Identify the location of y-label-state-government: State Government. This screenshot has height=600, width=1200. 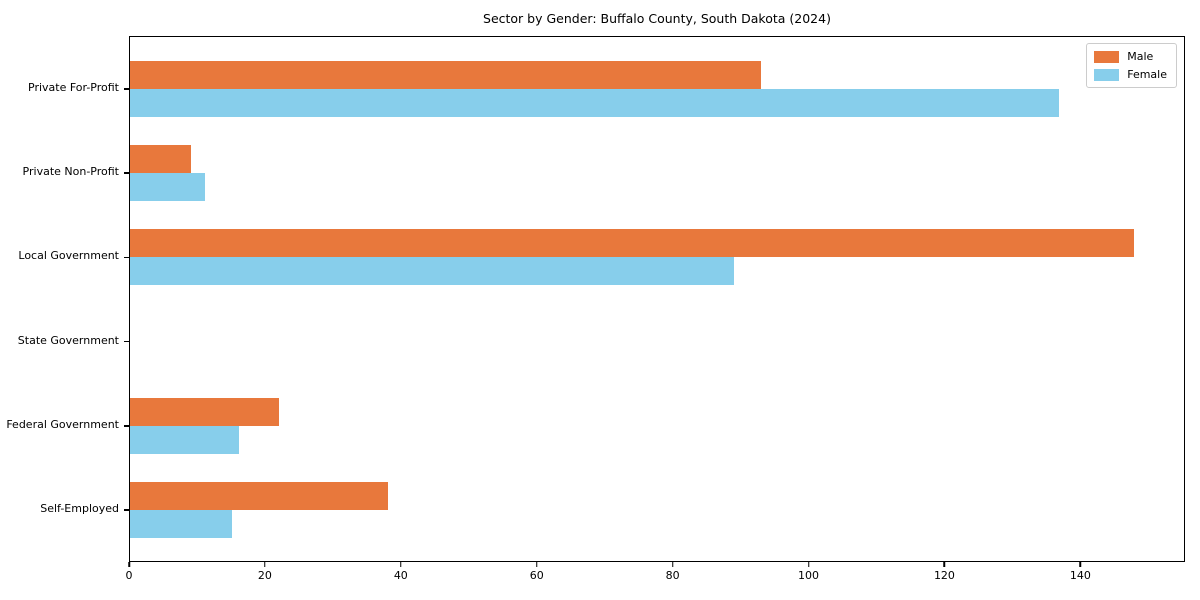
(68, 340).